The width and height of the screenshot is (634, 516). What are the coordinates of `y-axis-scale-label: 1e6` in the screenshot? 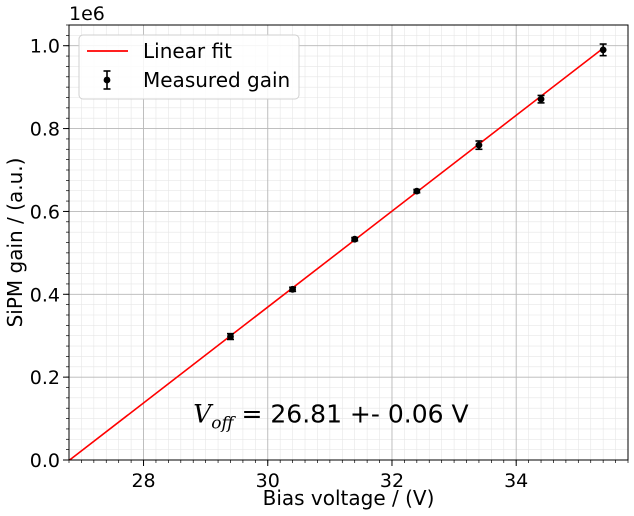 It's located at (87, 14).